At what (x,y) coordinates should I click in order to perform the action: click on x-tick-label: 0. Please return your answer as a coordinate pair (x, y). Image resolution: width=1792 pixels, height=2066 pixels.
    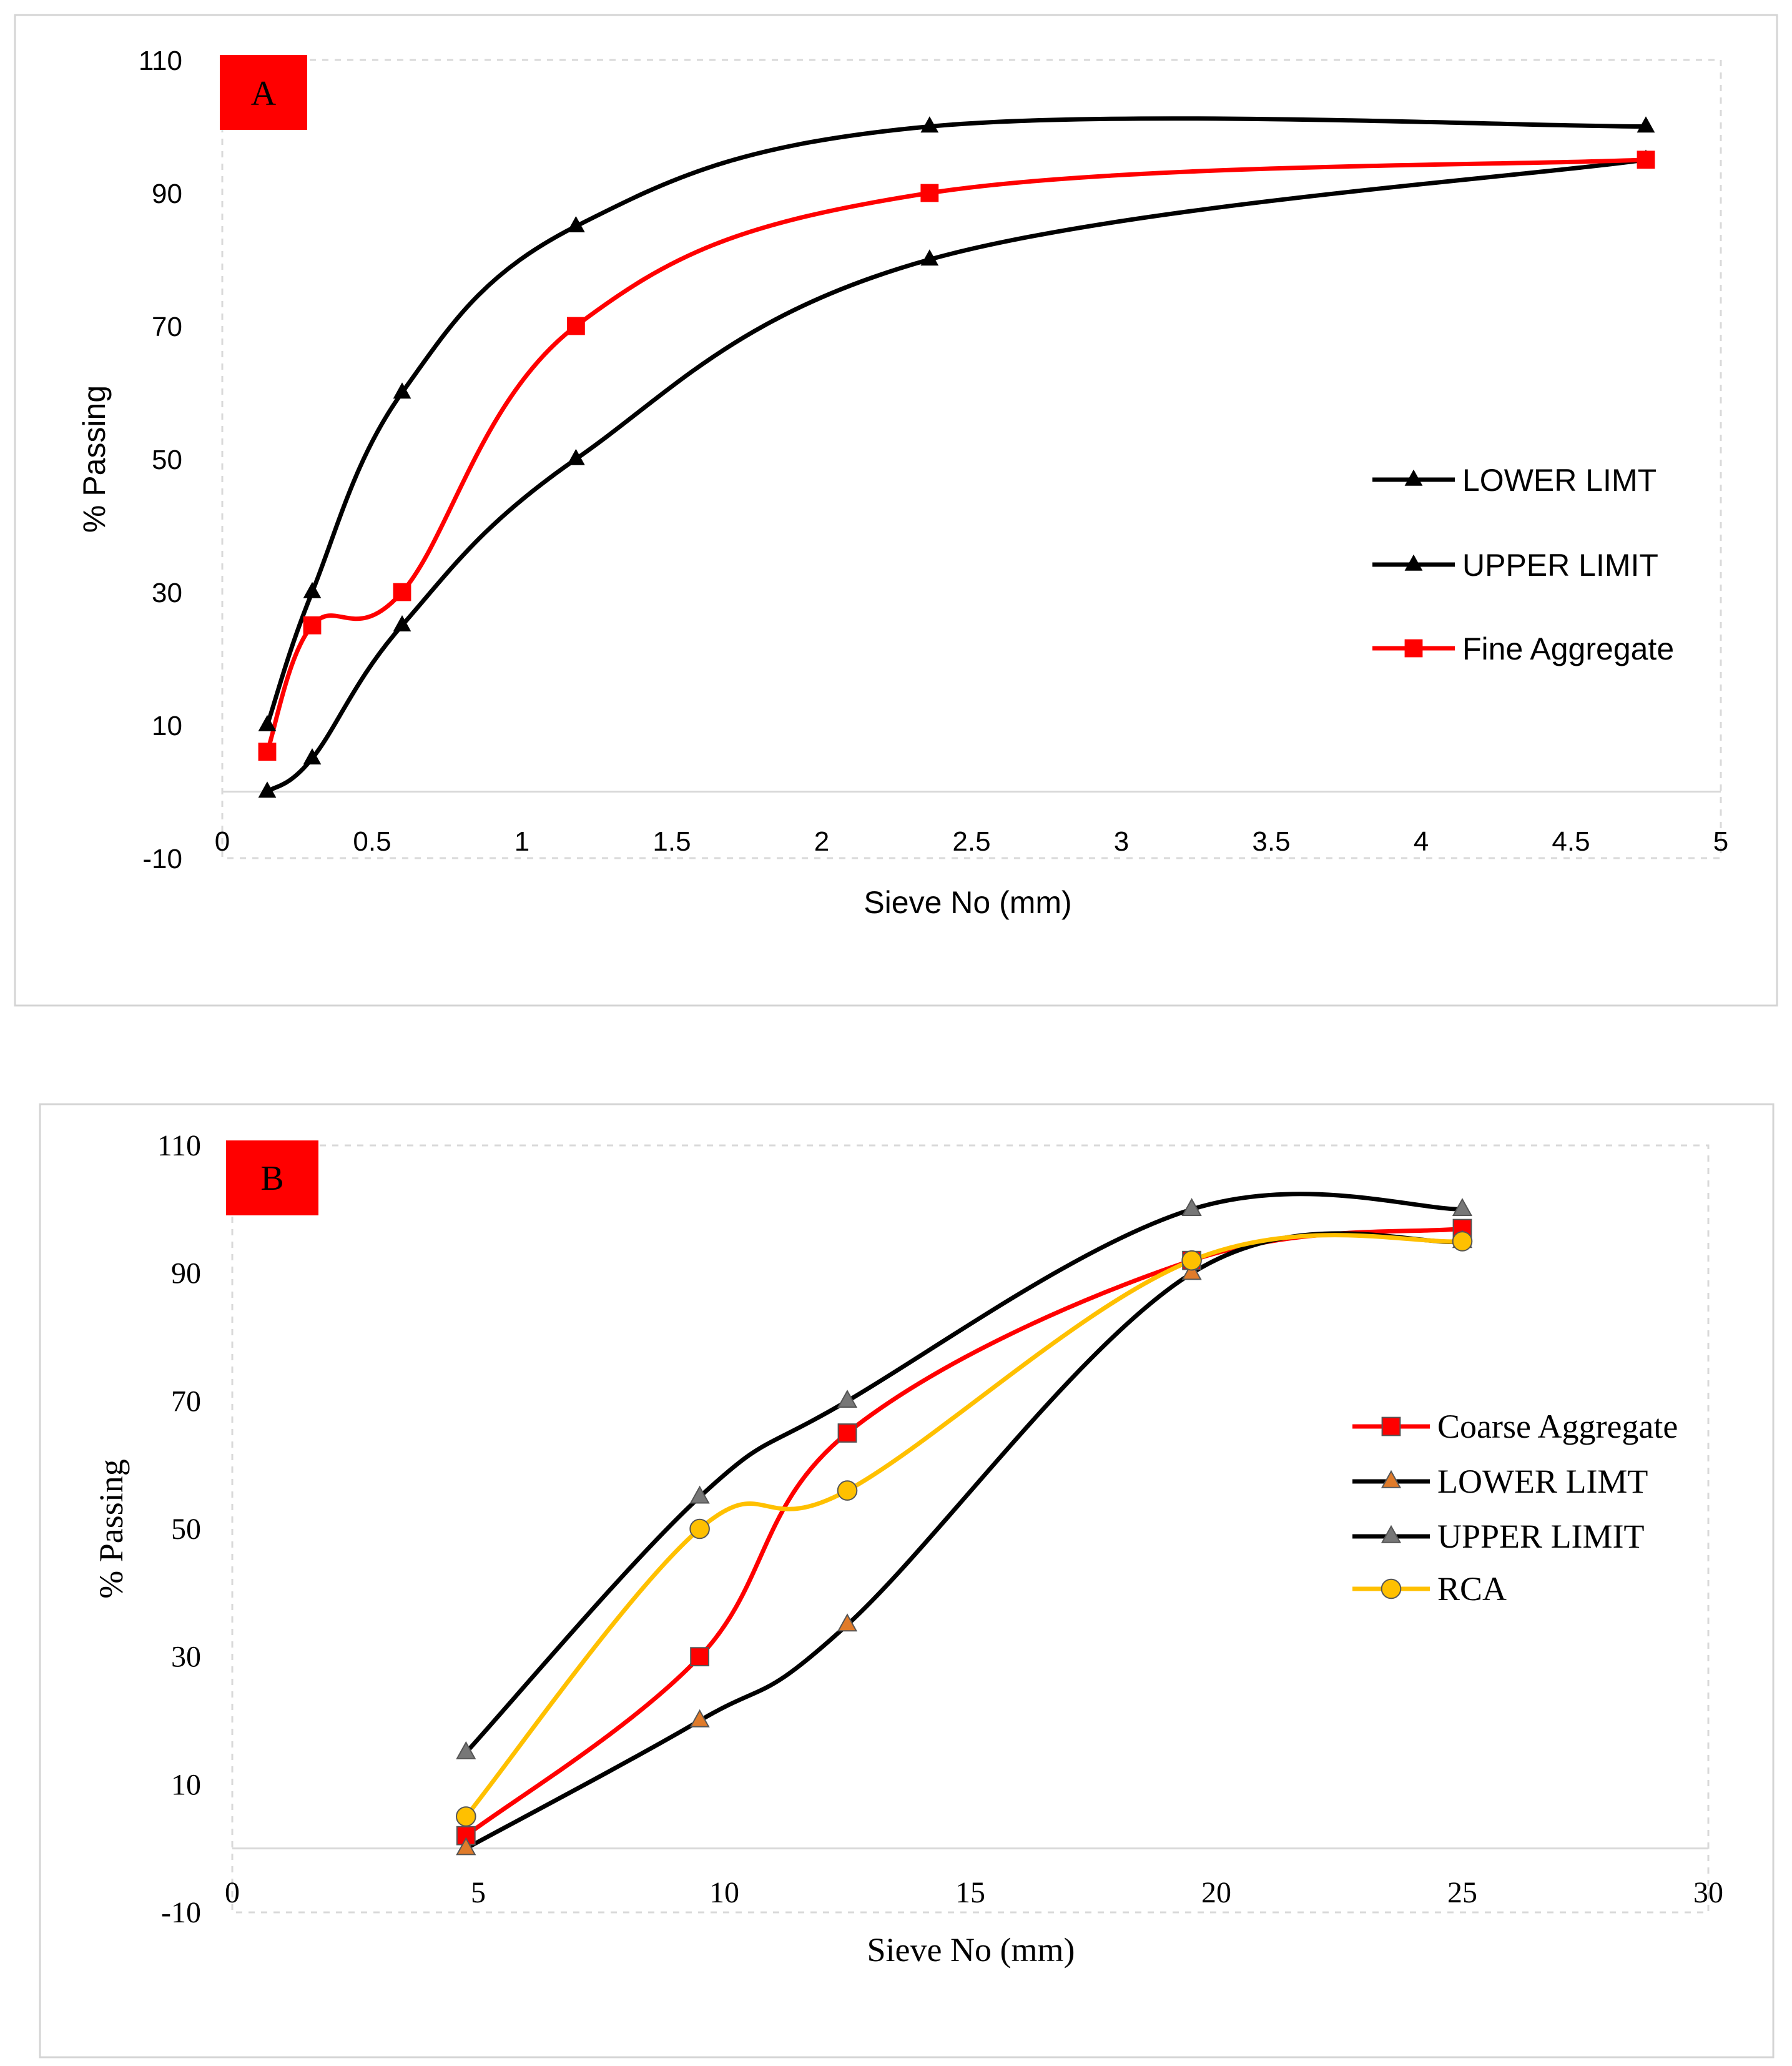
    Looking at the image, I should click on (222, 841).